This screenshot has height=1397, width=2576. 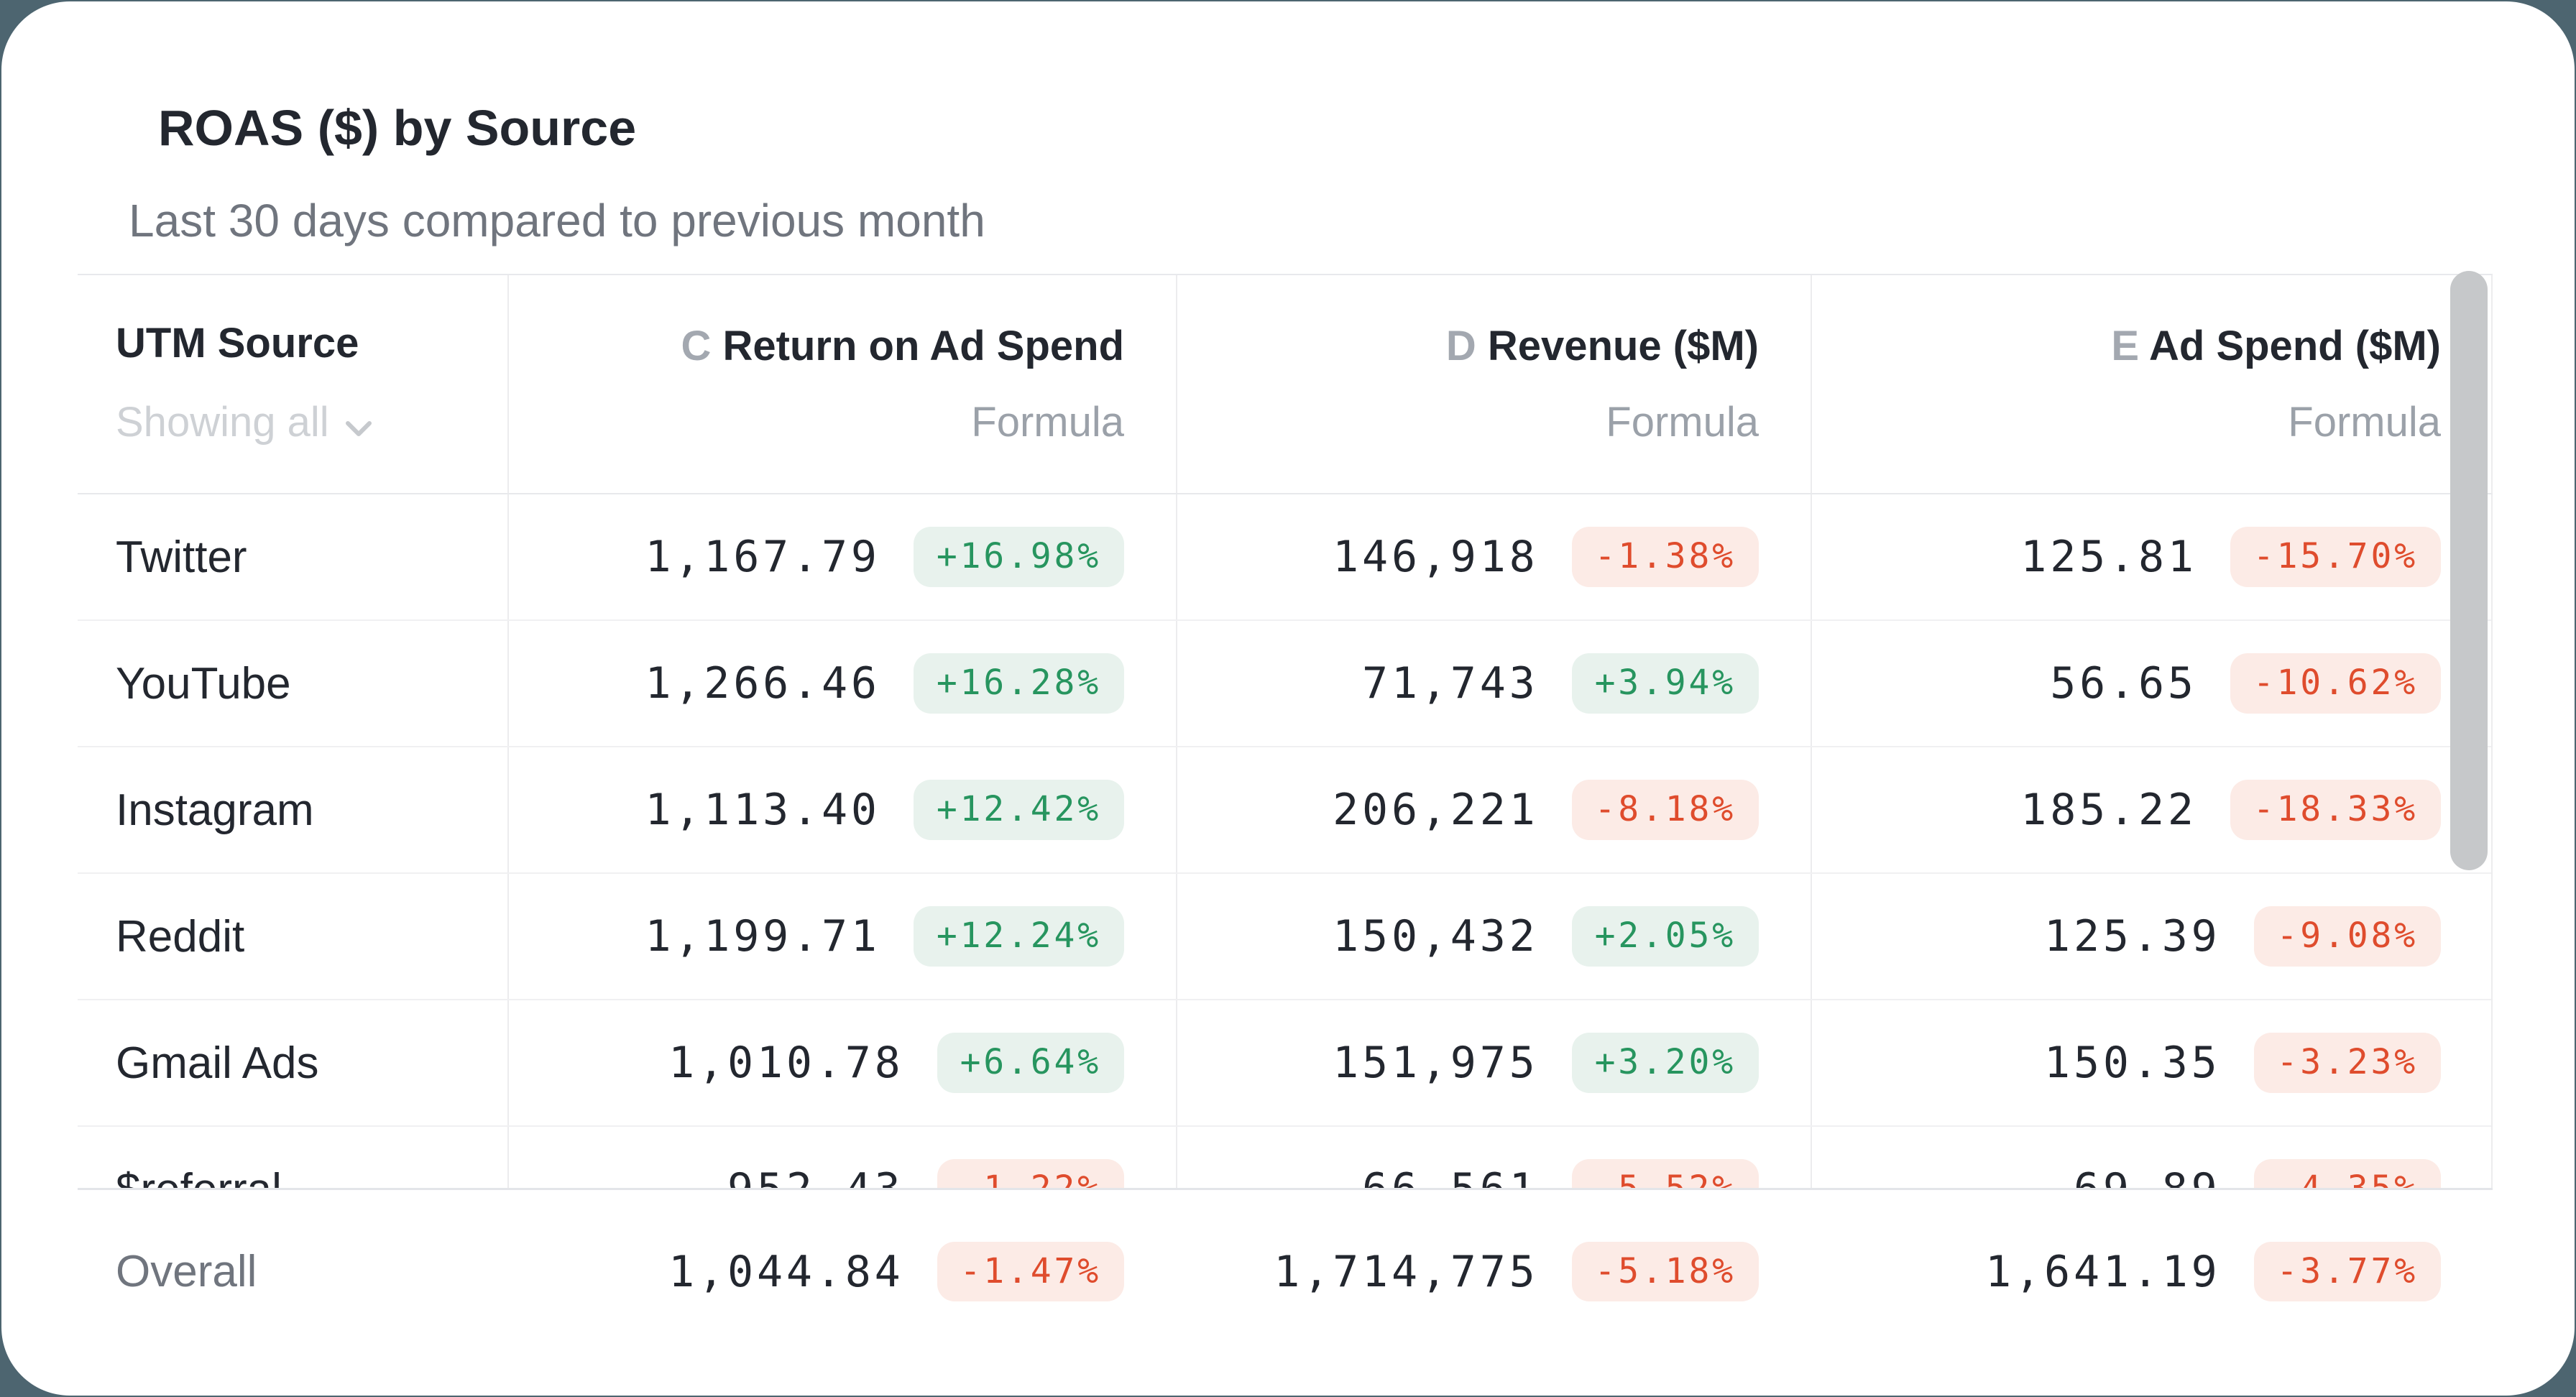 I want to click on delta-badge: -15.70%, so click(x=2335, y=557).